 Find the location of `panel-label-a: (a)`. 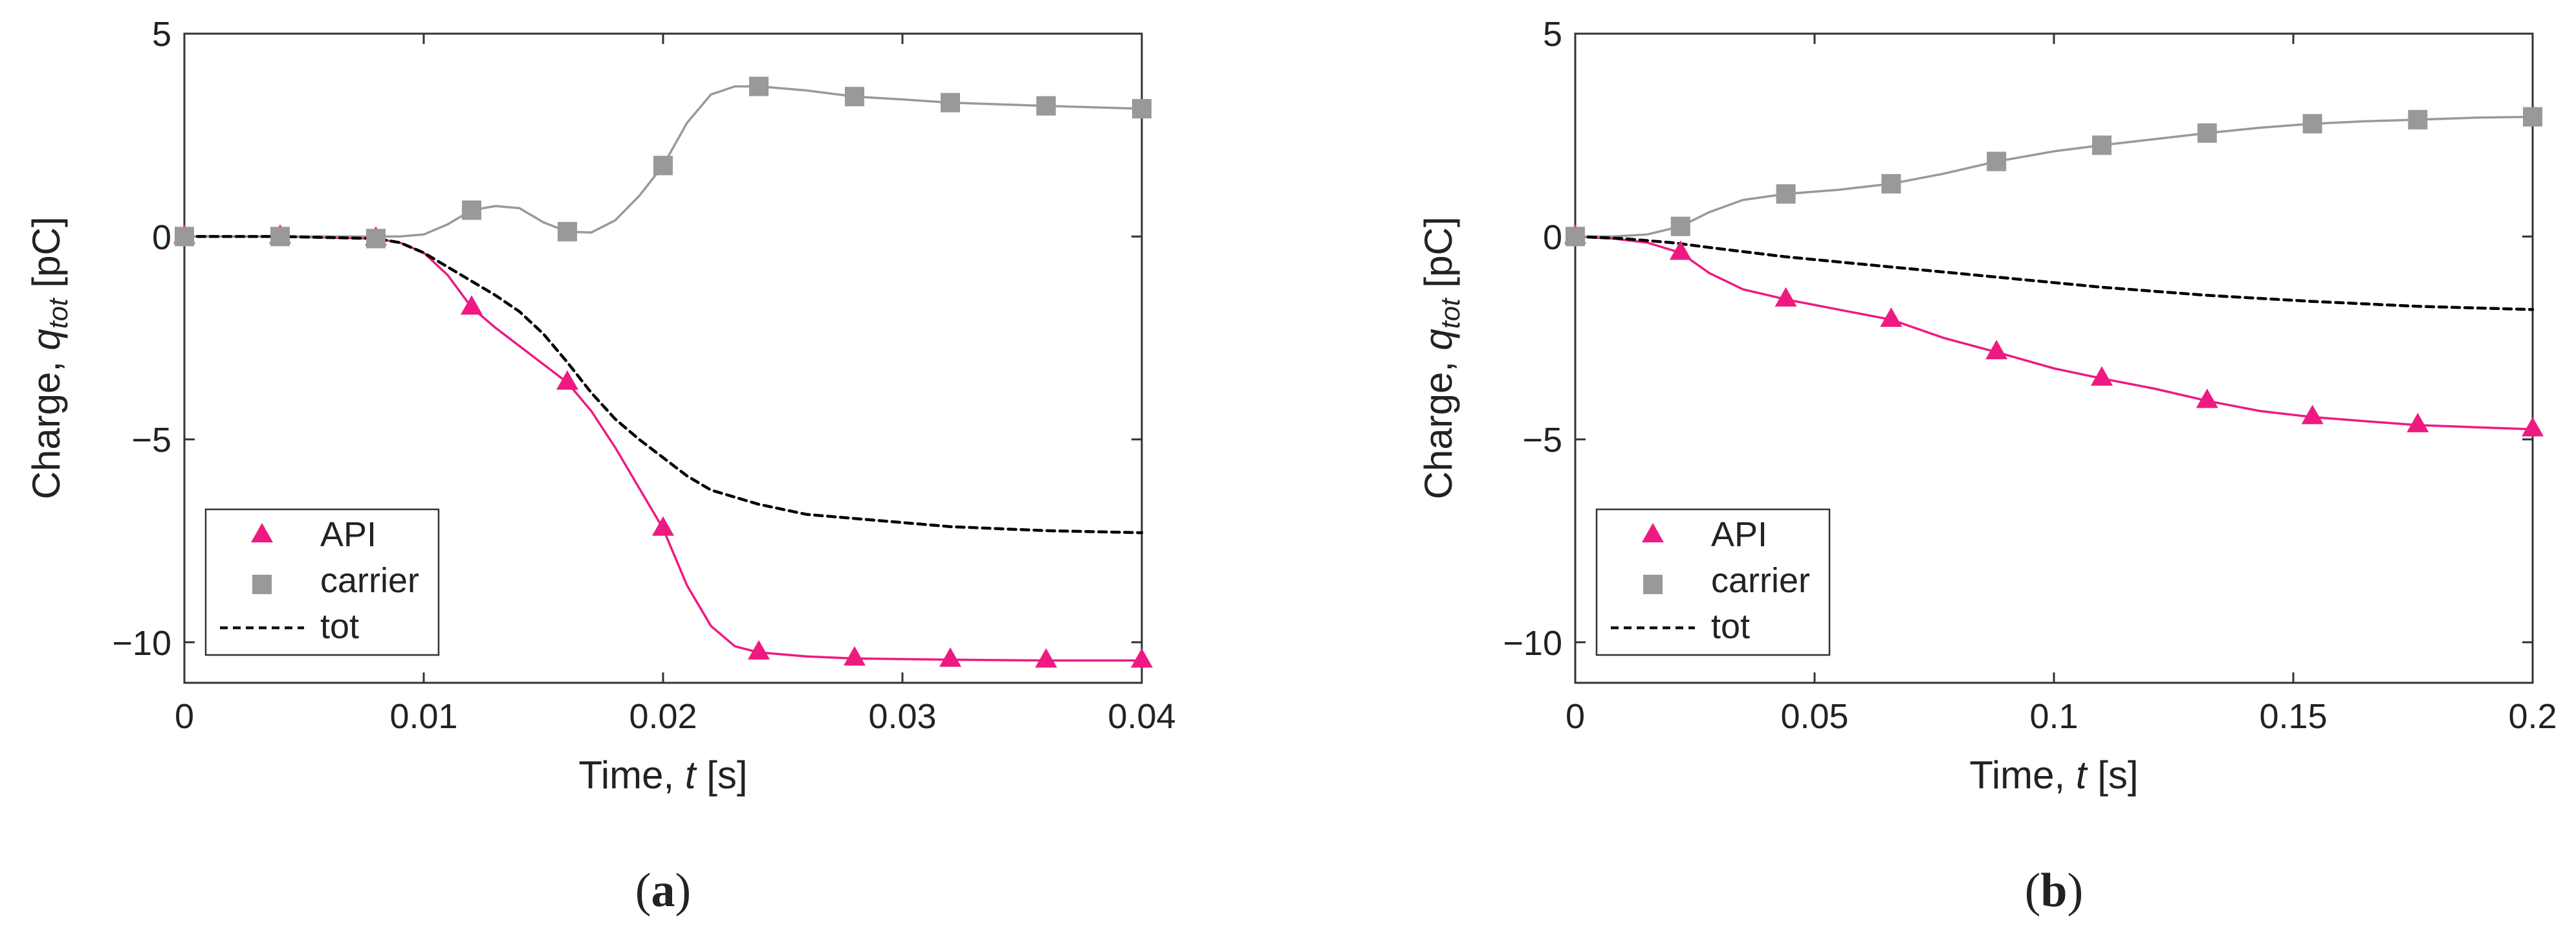

panel-label-a: (a) is located at coordinates (663, 890).